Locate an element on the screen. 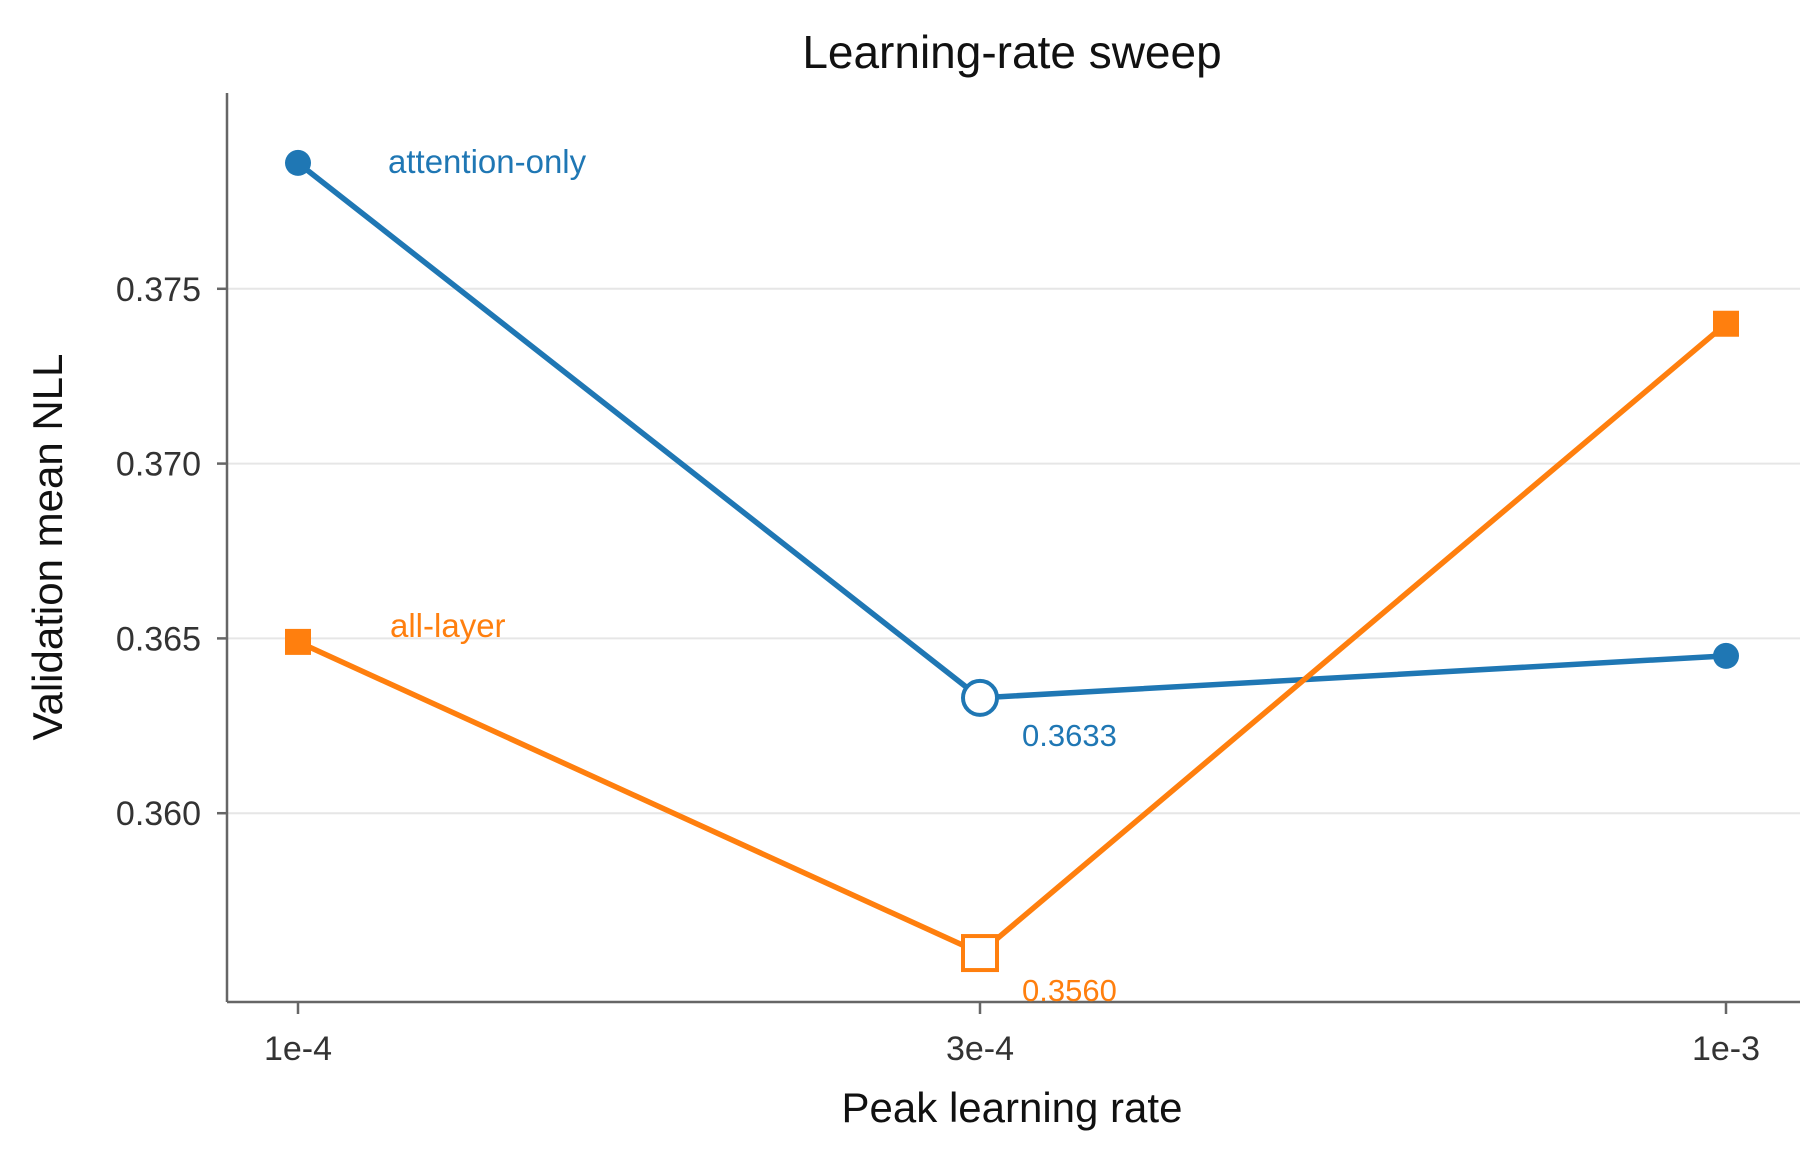 This screenshot has height=1160, width=1820. chart-title: Learning-rate sweep is located at coordinates (1011, 52).